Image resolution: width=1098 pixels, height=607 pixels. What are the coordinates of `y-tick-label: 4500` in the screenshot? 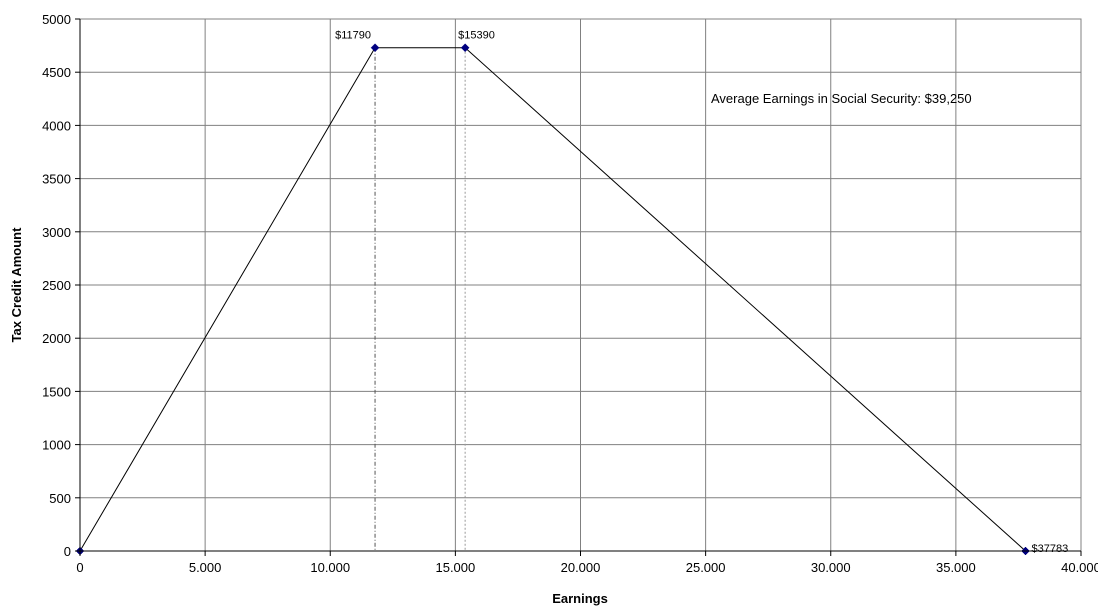 It's located at (56, 72).